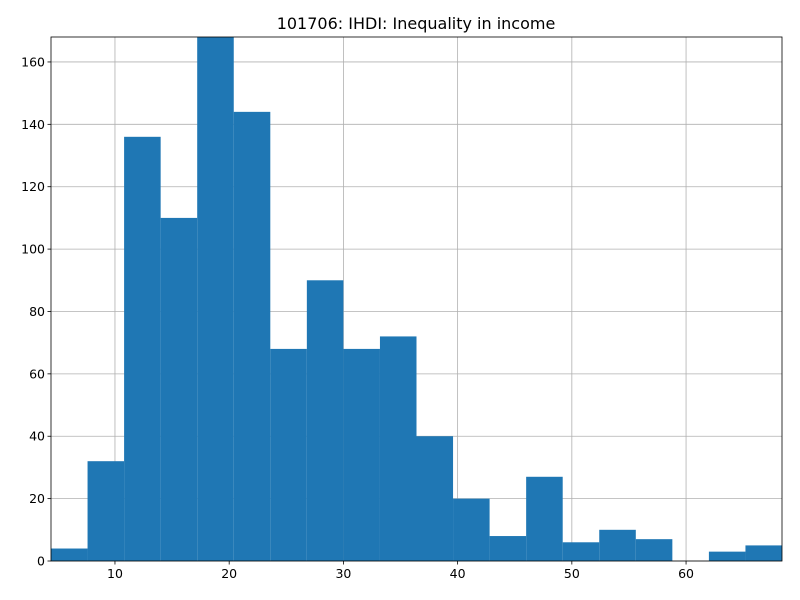 Image resolution: width=800 pixels, height=600 pixels. What do you see at coordinates (400, 571) in the screenshot?
I see `x-axis-ticks: 10 20 30 40 50 60` at bounding box center [400, 571].